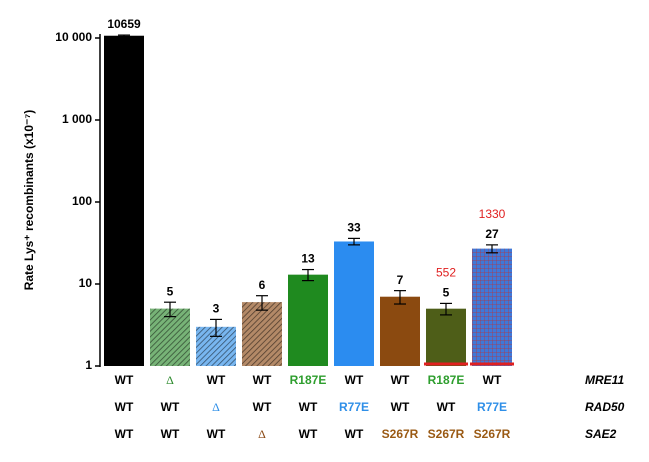 The width and height of the screenshot is (649, 462). Describe the element at coordinates (124, 24) in the screenshot. I see `data-label: 10659` at that location.